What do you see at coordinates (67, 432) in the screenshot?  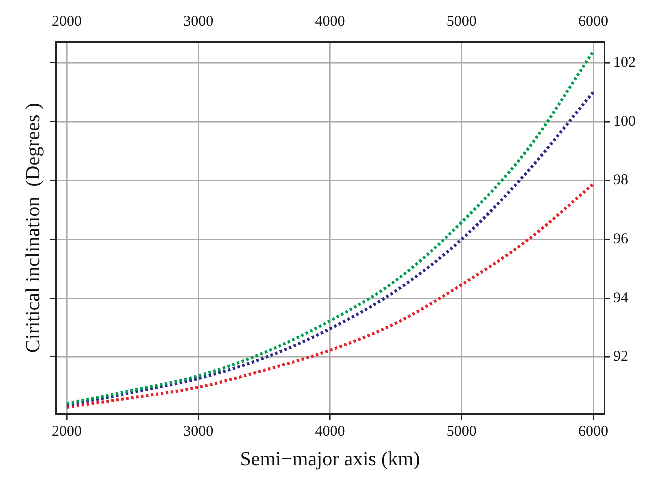 I see `x-tick-label: 2000` at bounding box center [67, 432].